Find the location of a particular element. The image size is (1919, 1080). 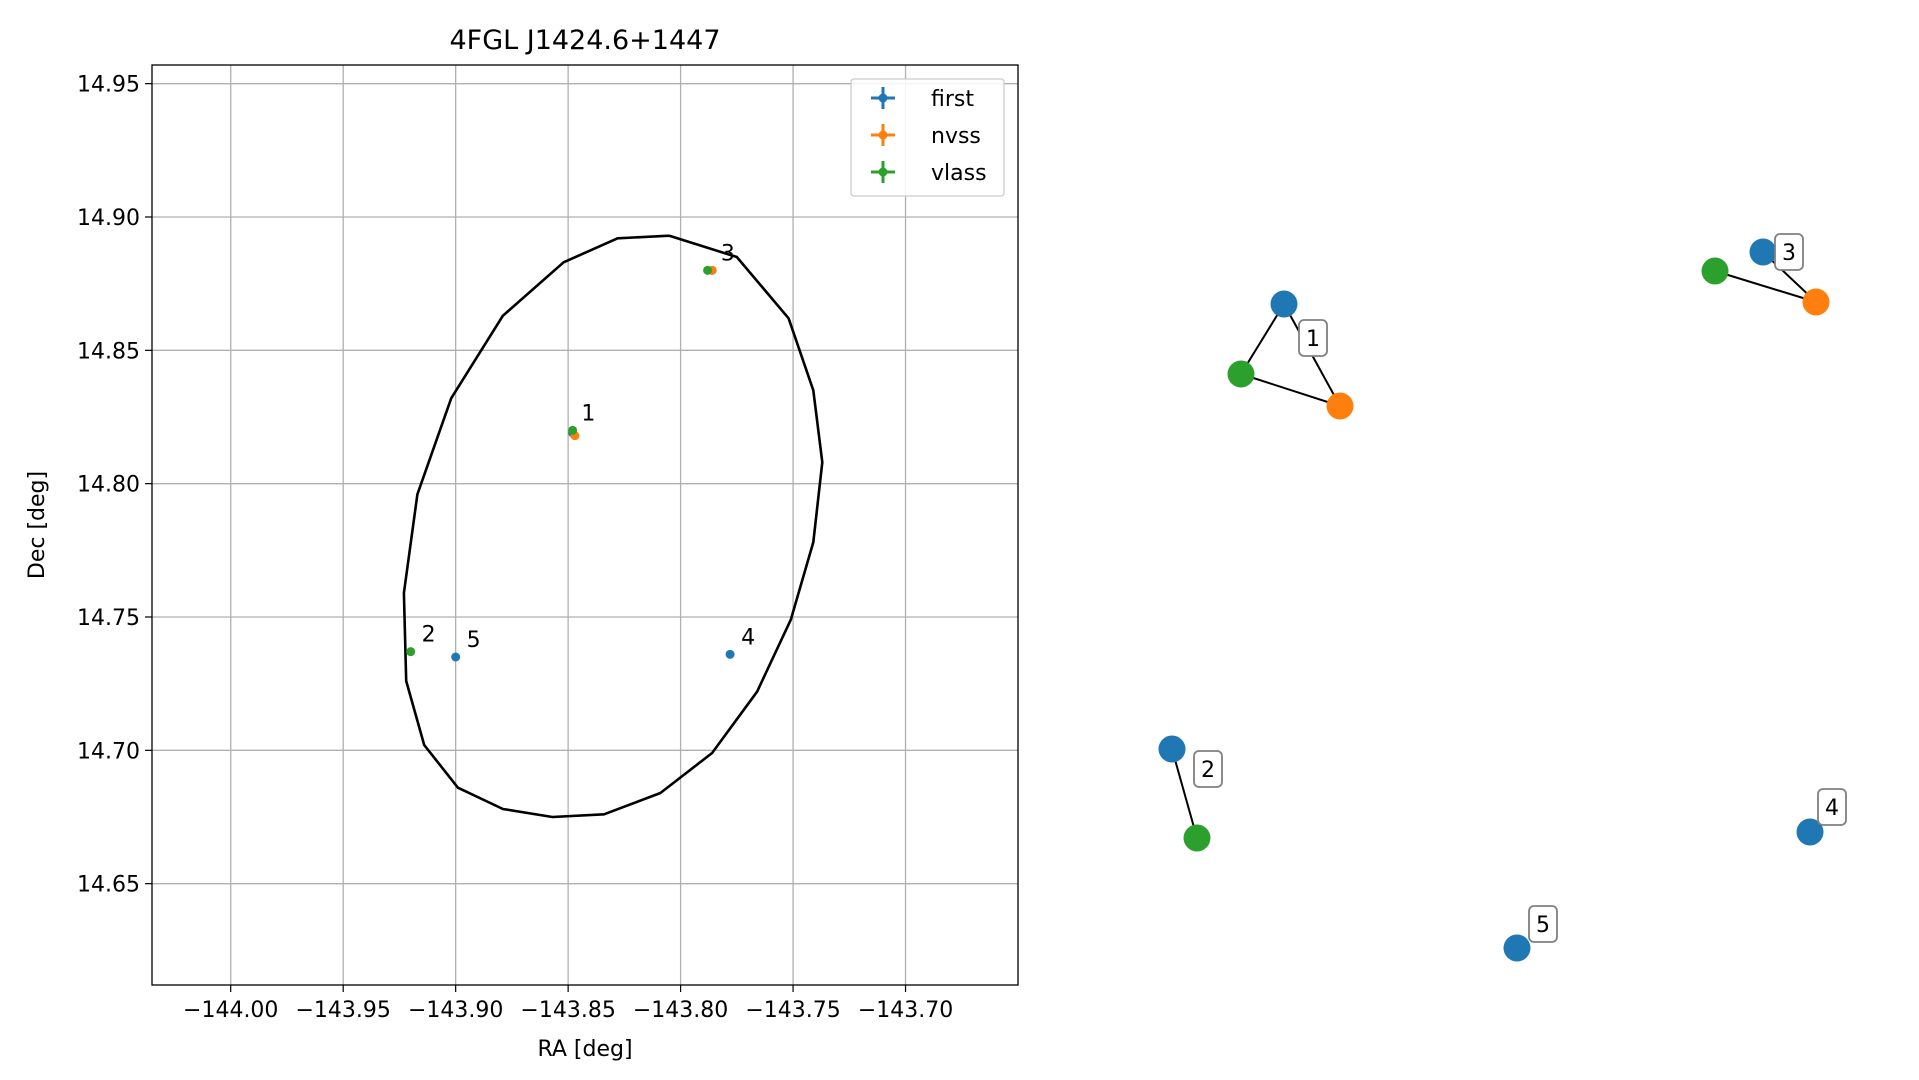

y-tick-label: 14.70 is located at coordinates (108, 751).